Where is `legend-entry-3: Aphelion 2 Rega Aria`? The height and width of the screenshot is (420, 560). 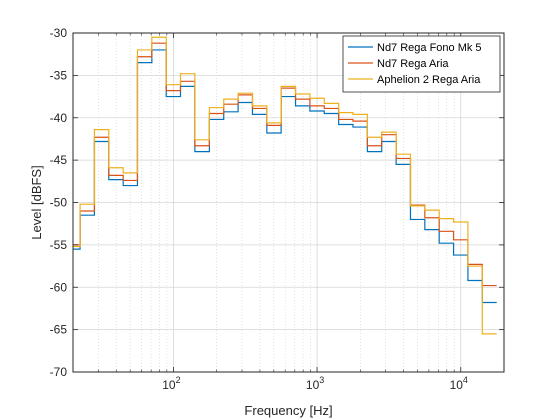 legend-entry-3: Aphelion 2 Rega Aria is located at coordinates (429, 80).